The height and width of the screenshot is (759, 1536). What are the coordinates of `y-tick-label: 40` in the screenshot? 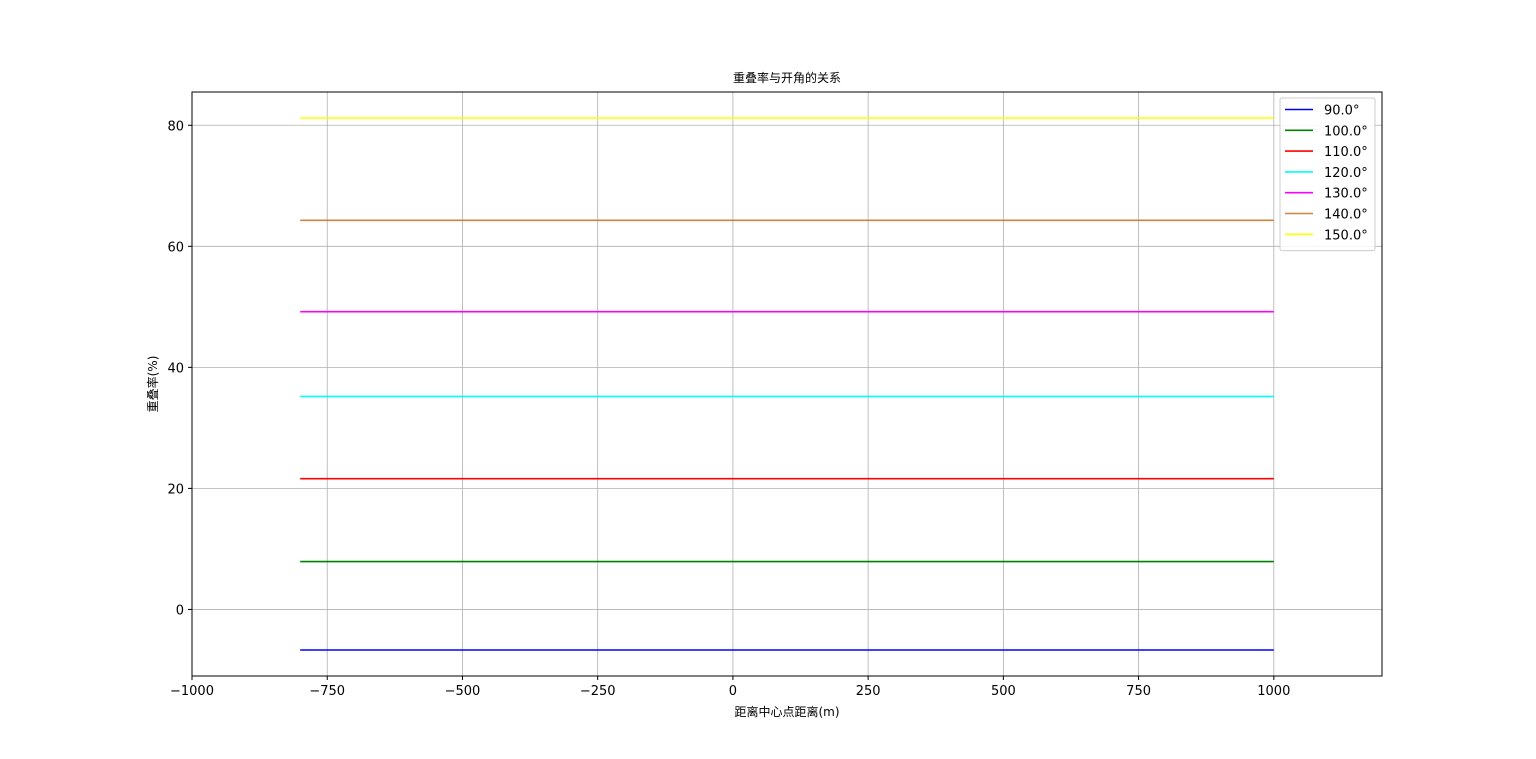 It's located at (175, 368).